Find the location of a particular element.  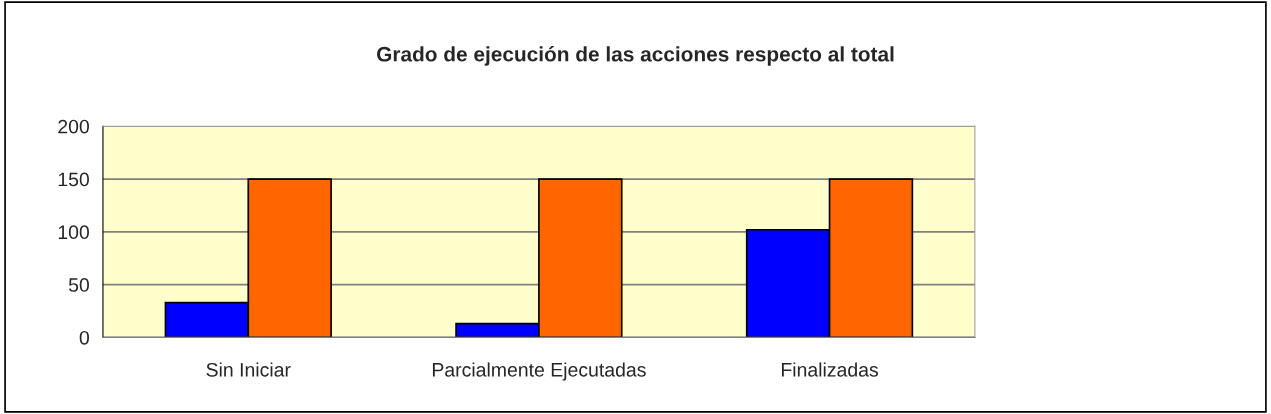

y-tick-label: 150 is located at coordinates (73, 179).